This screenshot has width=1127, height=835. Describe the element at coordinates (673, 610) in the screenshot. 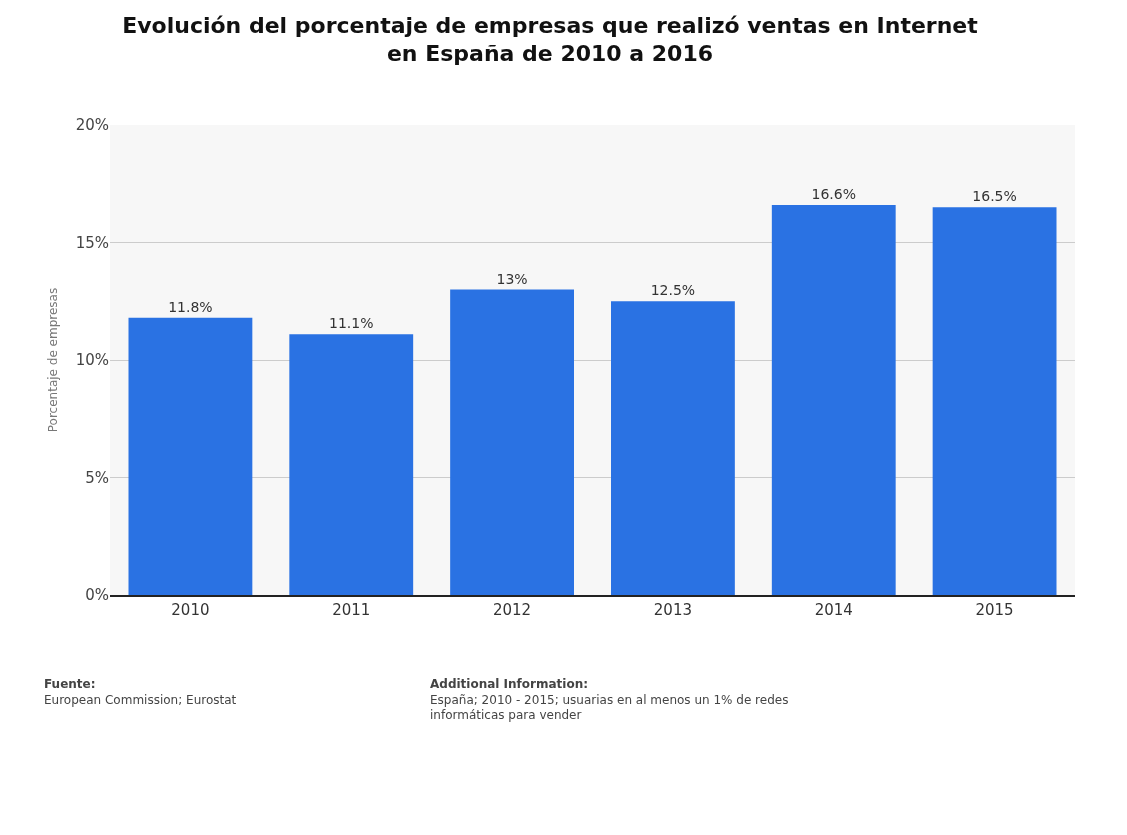

I see `x-tick-label: 2013` at that location.